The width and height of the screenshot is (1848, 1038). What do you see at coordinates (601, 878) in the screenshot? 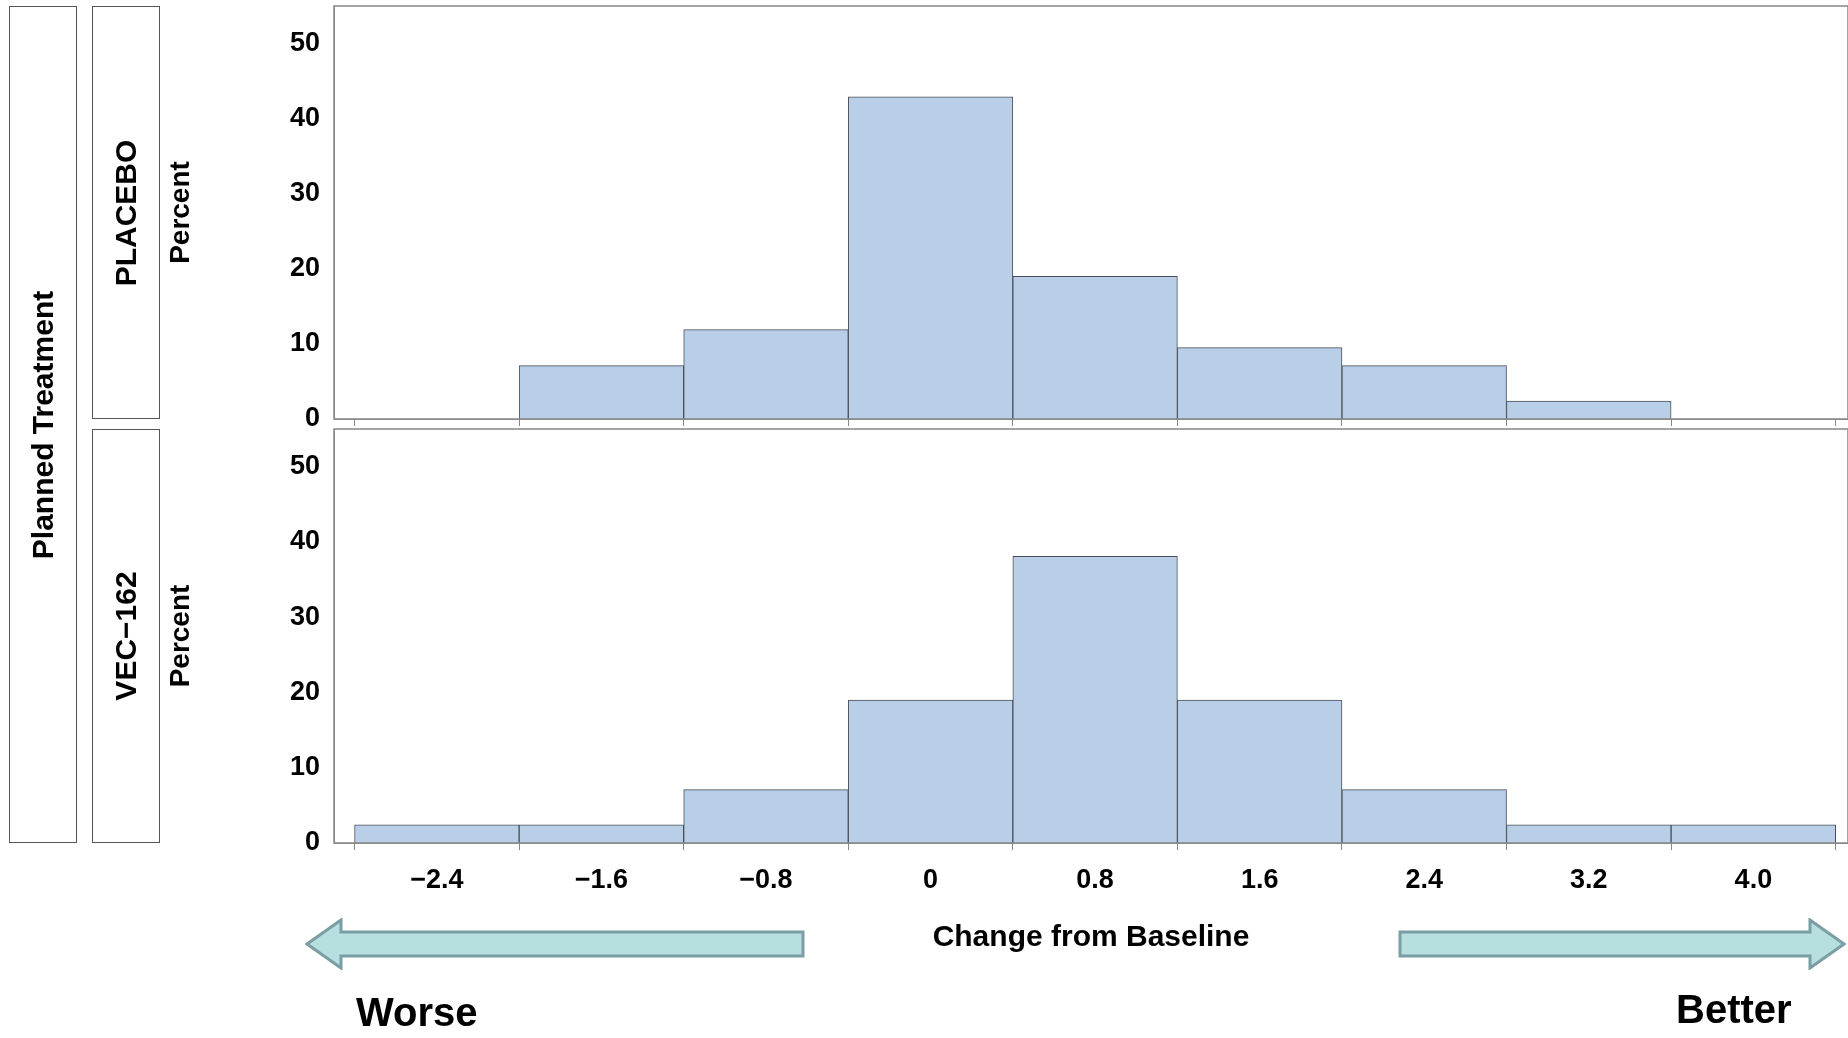
I see `x-tick-label: −1.6` at bounding box center [601, 878].